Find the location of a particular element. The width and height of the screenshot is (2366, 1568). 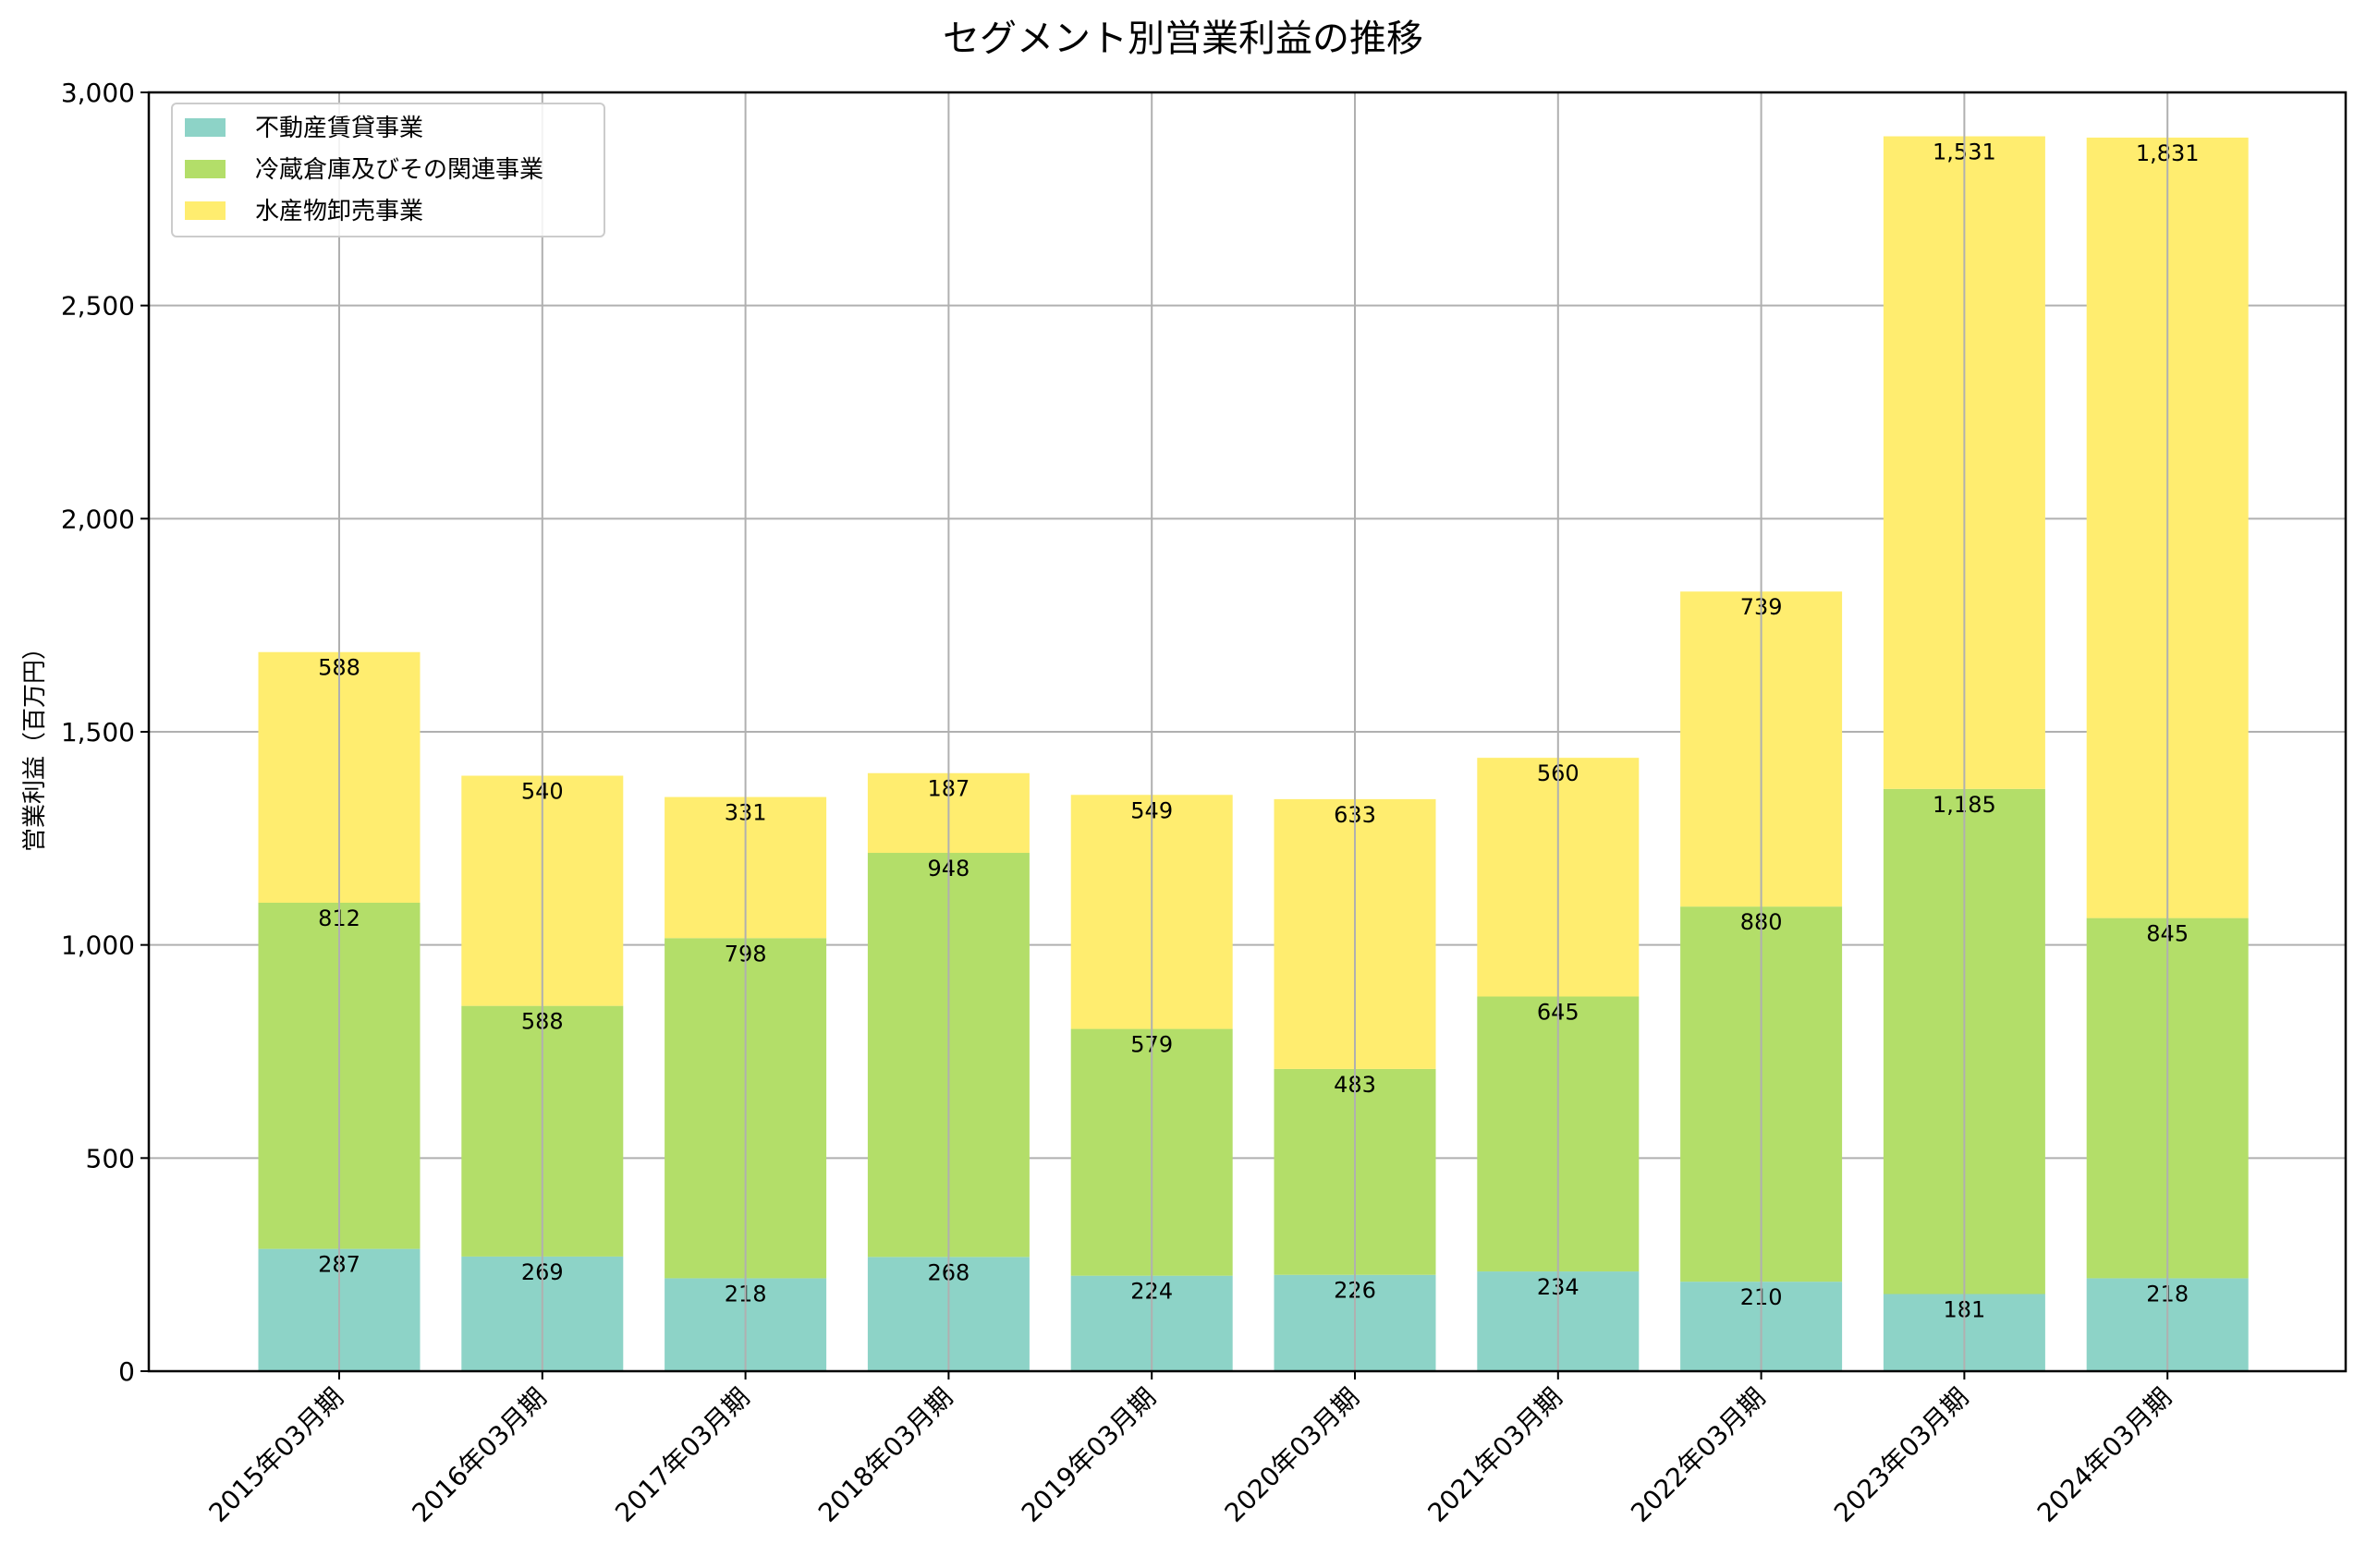

legend-label: 冷蔵倉庫及びその関連事業 is located at coordinates (399, 170).